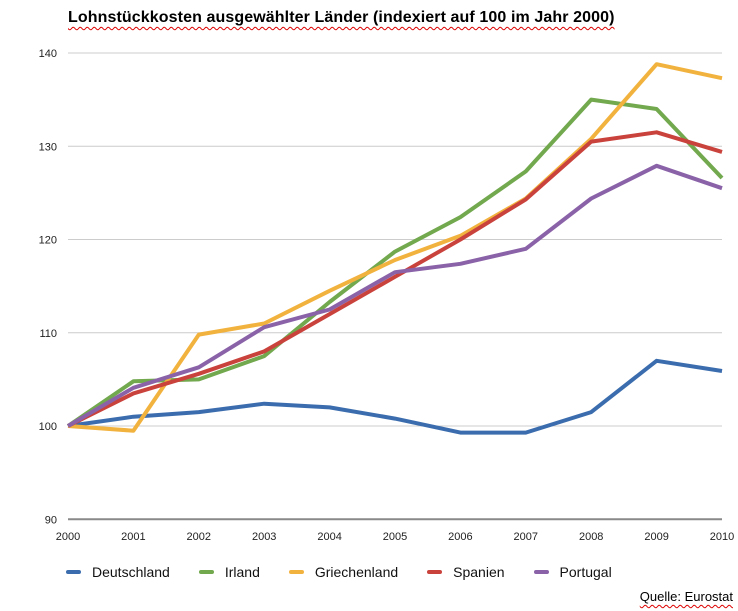 The image size is (738, 611). I want to click on x-tick-label: 2004, so click(329, 537).